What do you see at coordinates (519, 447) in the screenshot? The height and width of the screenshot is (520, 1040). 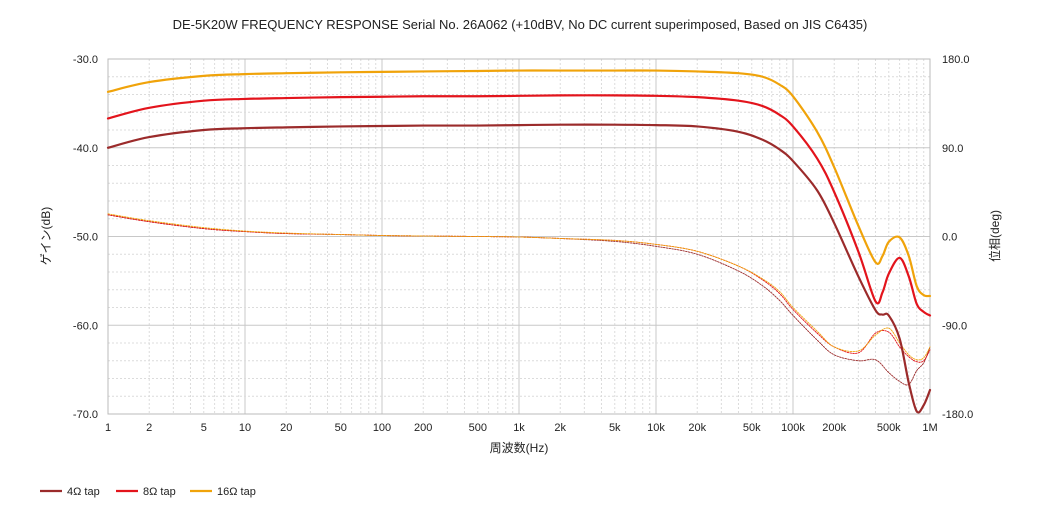 I see `x-axis-label: 周波数(Hz)` at bounding box center [519, 447].